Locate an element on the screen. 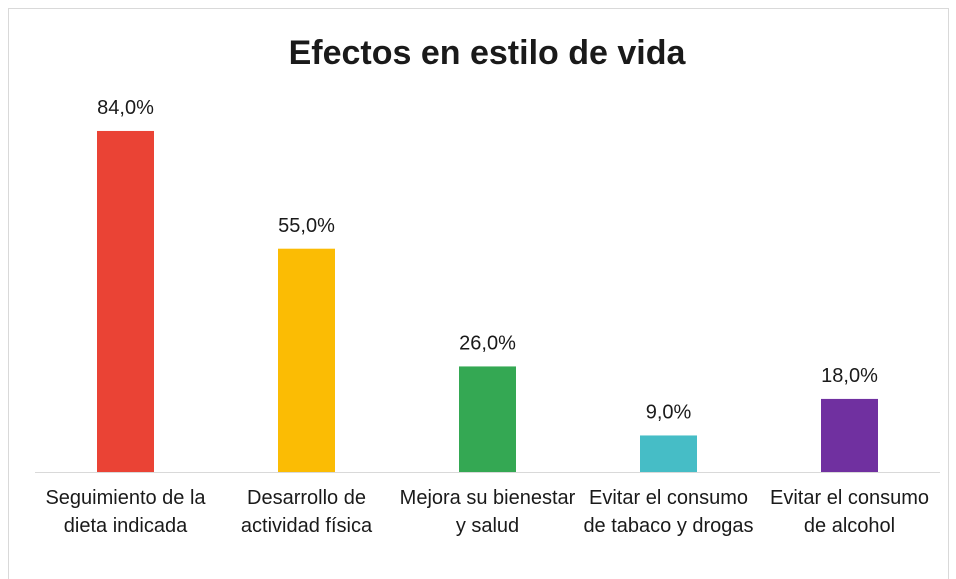 This screenshot has height=579, width=956. chart-title: Efectos en estilo de vida is located at coordinates (488, 53).